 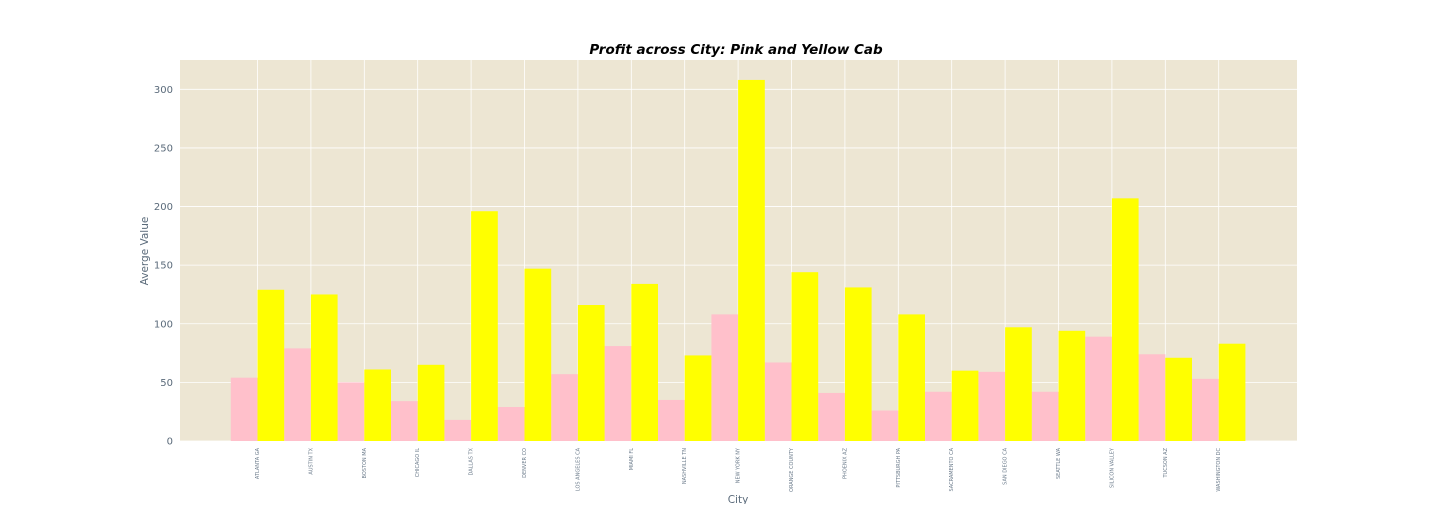 What do you see at coordinates (258, 463) in the screenshot?
I see `x-tick-label: ATLANTA GA` at bounding box center [258, 463].